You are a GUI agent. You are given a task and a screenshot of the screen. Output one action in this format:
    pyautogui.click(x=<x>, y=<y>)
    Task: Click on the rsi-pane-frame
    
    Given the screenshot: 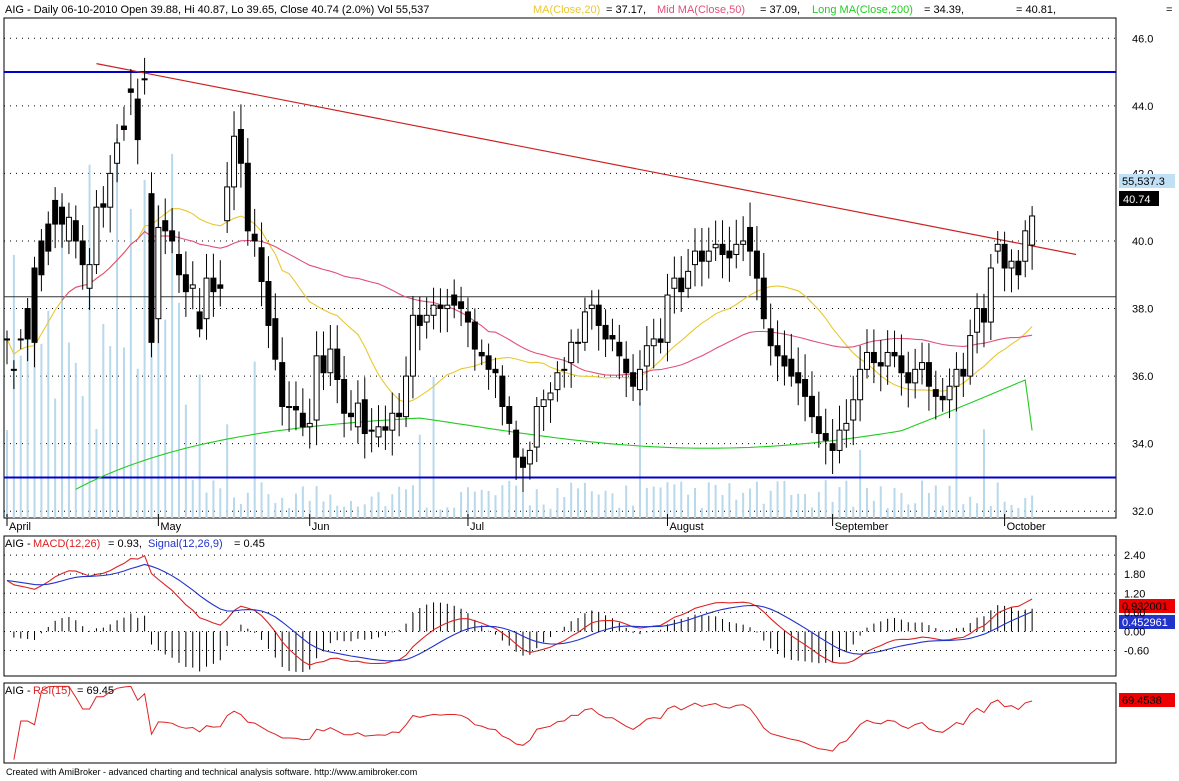 What is the action you would take?
    pyautogui.click(x=560, y=723)
    